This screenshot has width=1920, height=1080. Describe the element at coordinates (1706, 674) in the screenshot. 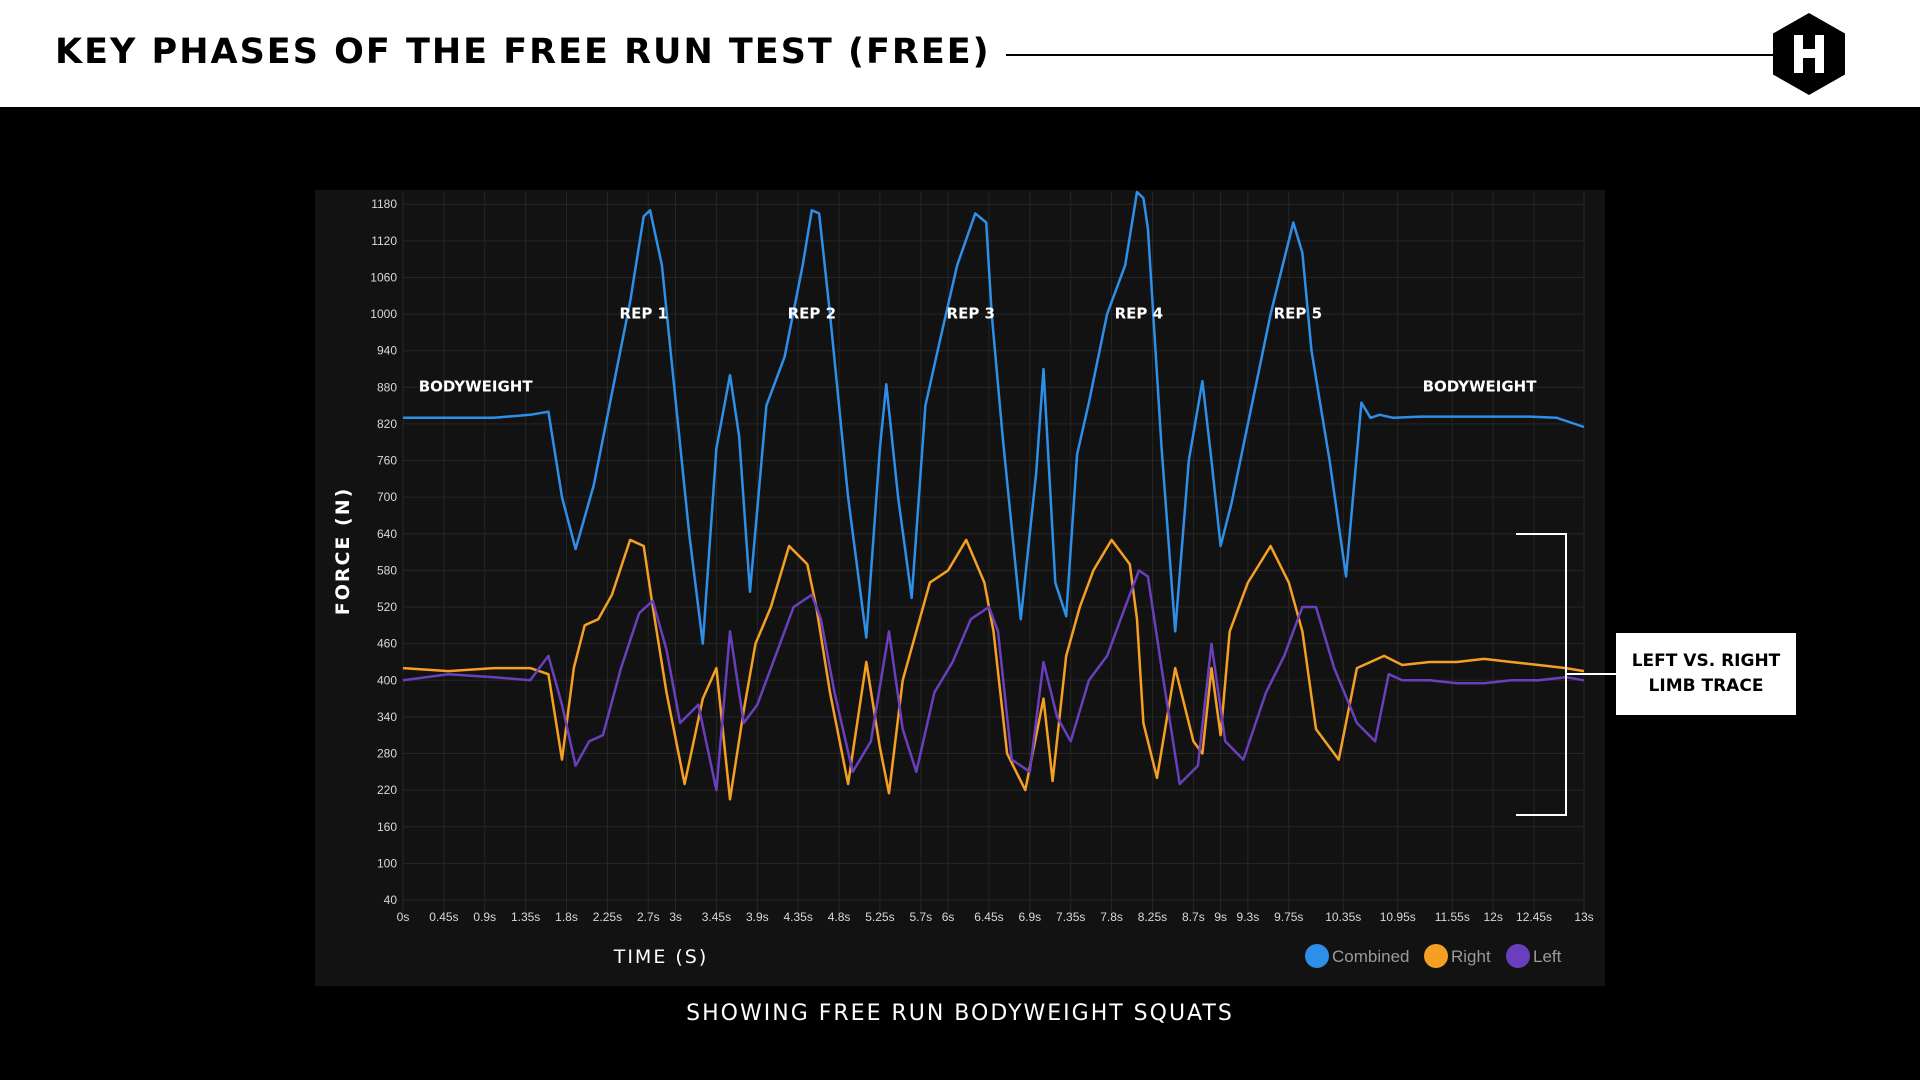

I see `limb-trace-callout: LEFT VS. RIGHT LIMB TRACE` at that location.